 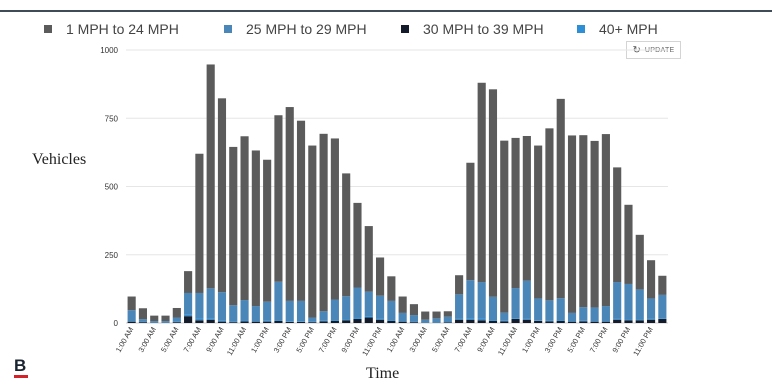 I want to click on y-tick-label: 1000, so click(x=109, y=50).